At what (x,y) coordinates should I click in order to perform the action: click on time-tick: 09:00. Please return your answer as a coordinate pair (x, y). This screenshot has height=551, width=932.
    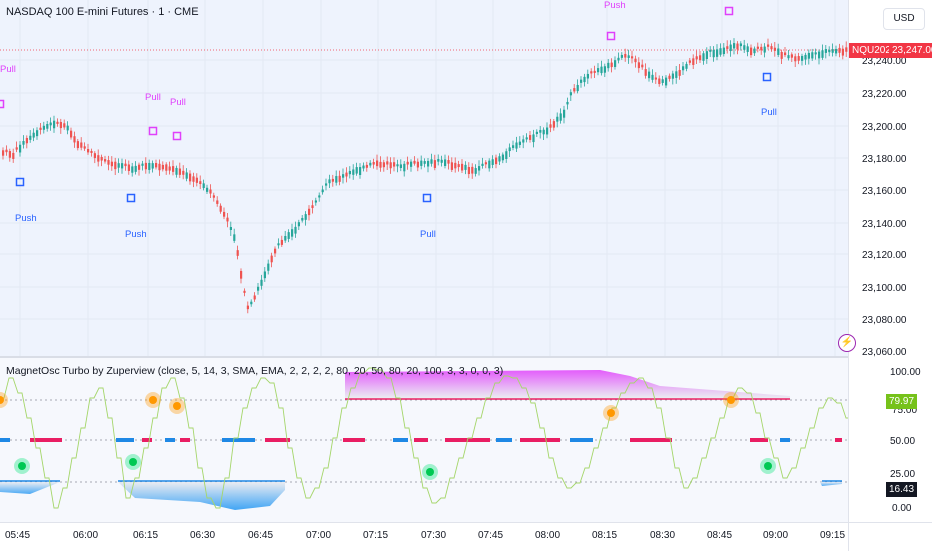
    Looking at the image, I should click on (776, 535).